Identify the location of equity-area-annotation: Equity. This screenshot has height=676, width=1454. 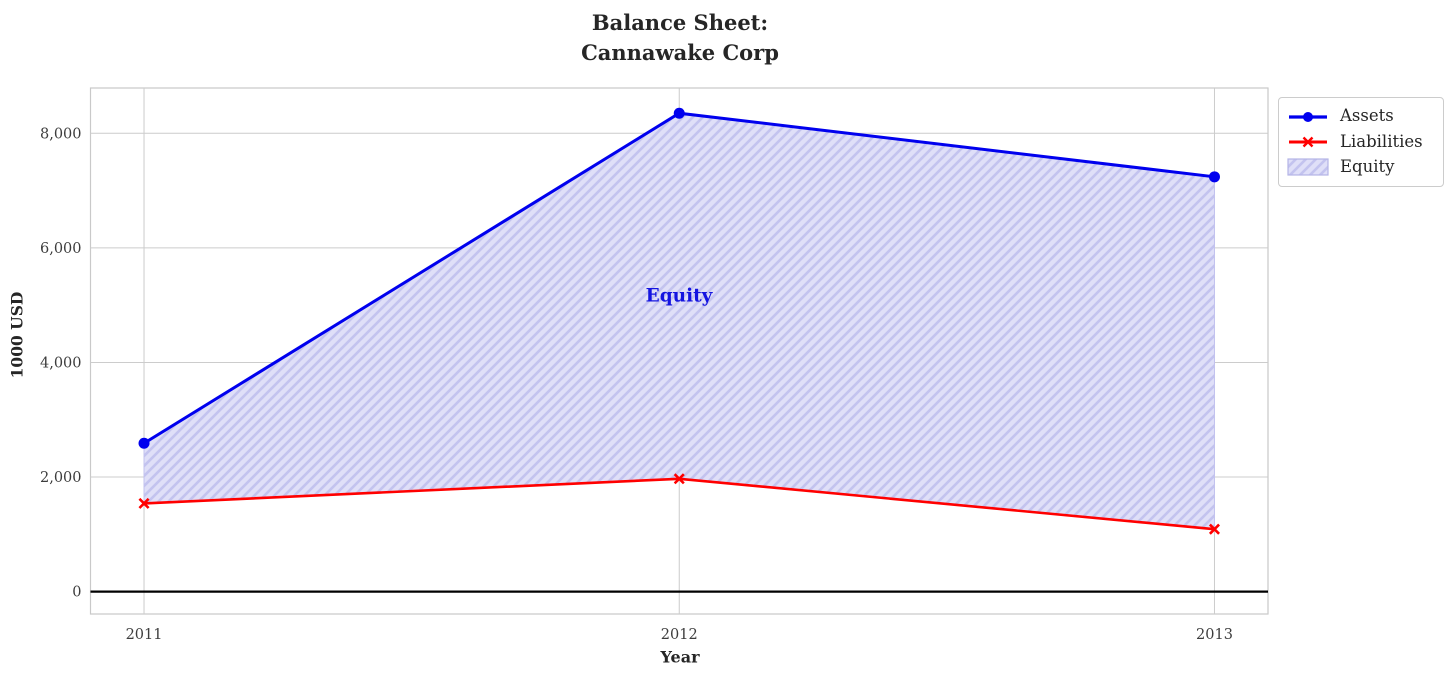
(679, 296).